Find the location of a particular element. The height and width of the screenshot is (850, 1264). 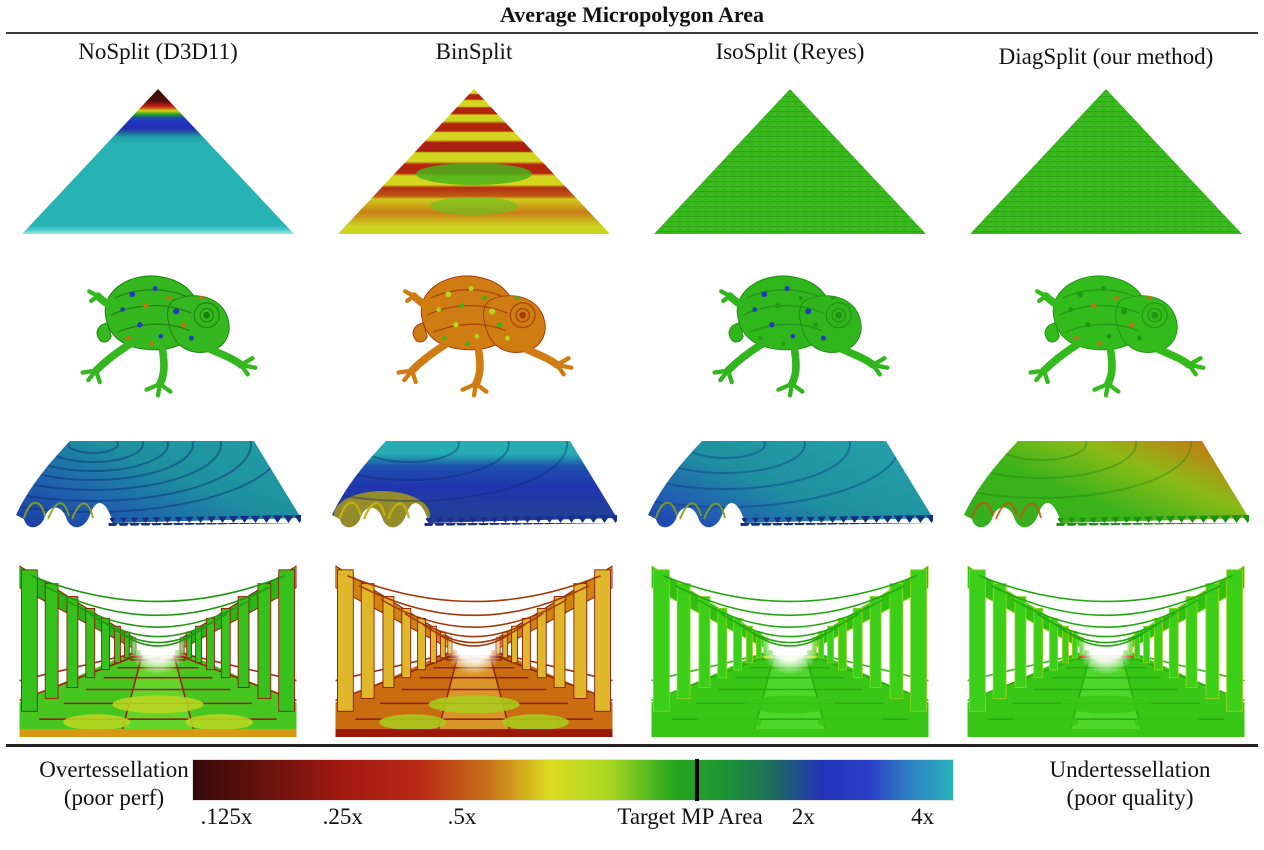

render-terrain-isosplit is located at coordinates (790, 483).